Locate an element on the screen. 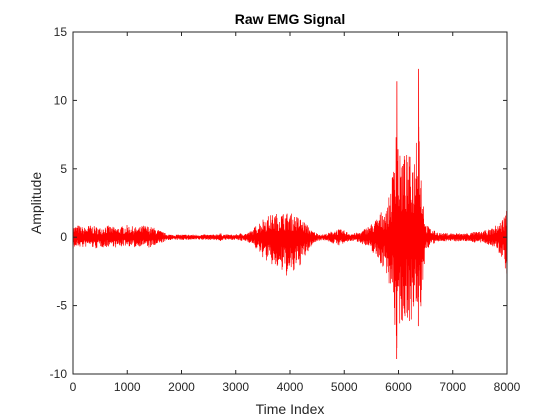 The height and width of the screenshot is (420, 560). x-axis-title: Time Index is located at coordinates (290, 409).